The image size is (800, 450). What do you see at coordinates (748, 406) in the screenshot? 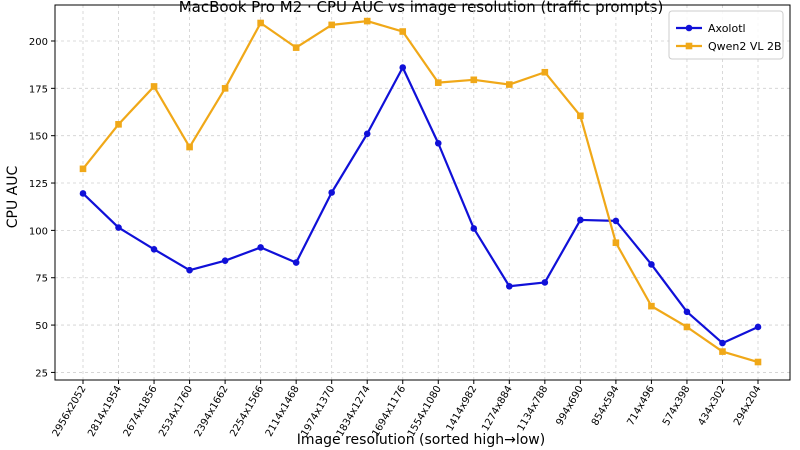
I see `x-tick-label: 294x204` at bounding box center [748, 406].